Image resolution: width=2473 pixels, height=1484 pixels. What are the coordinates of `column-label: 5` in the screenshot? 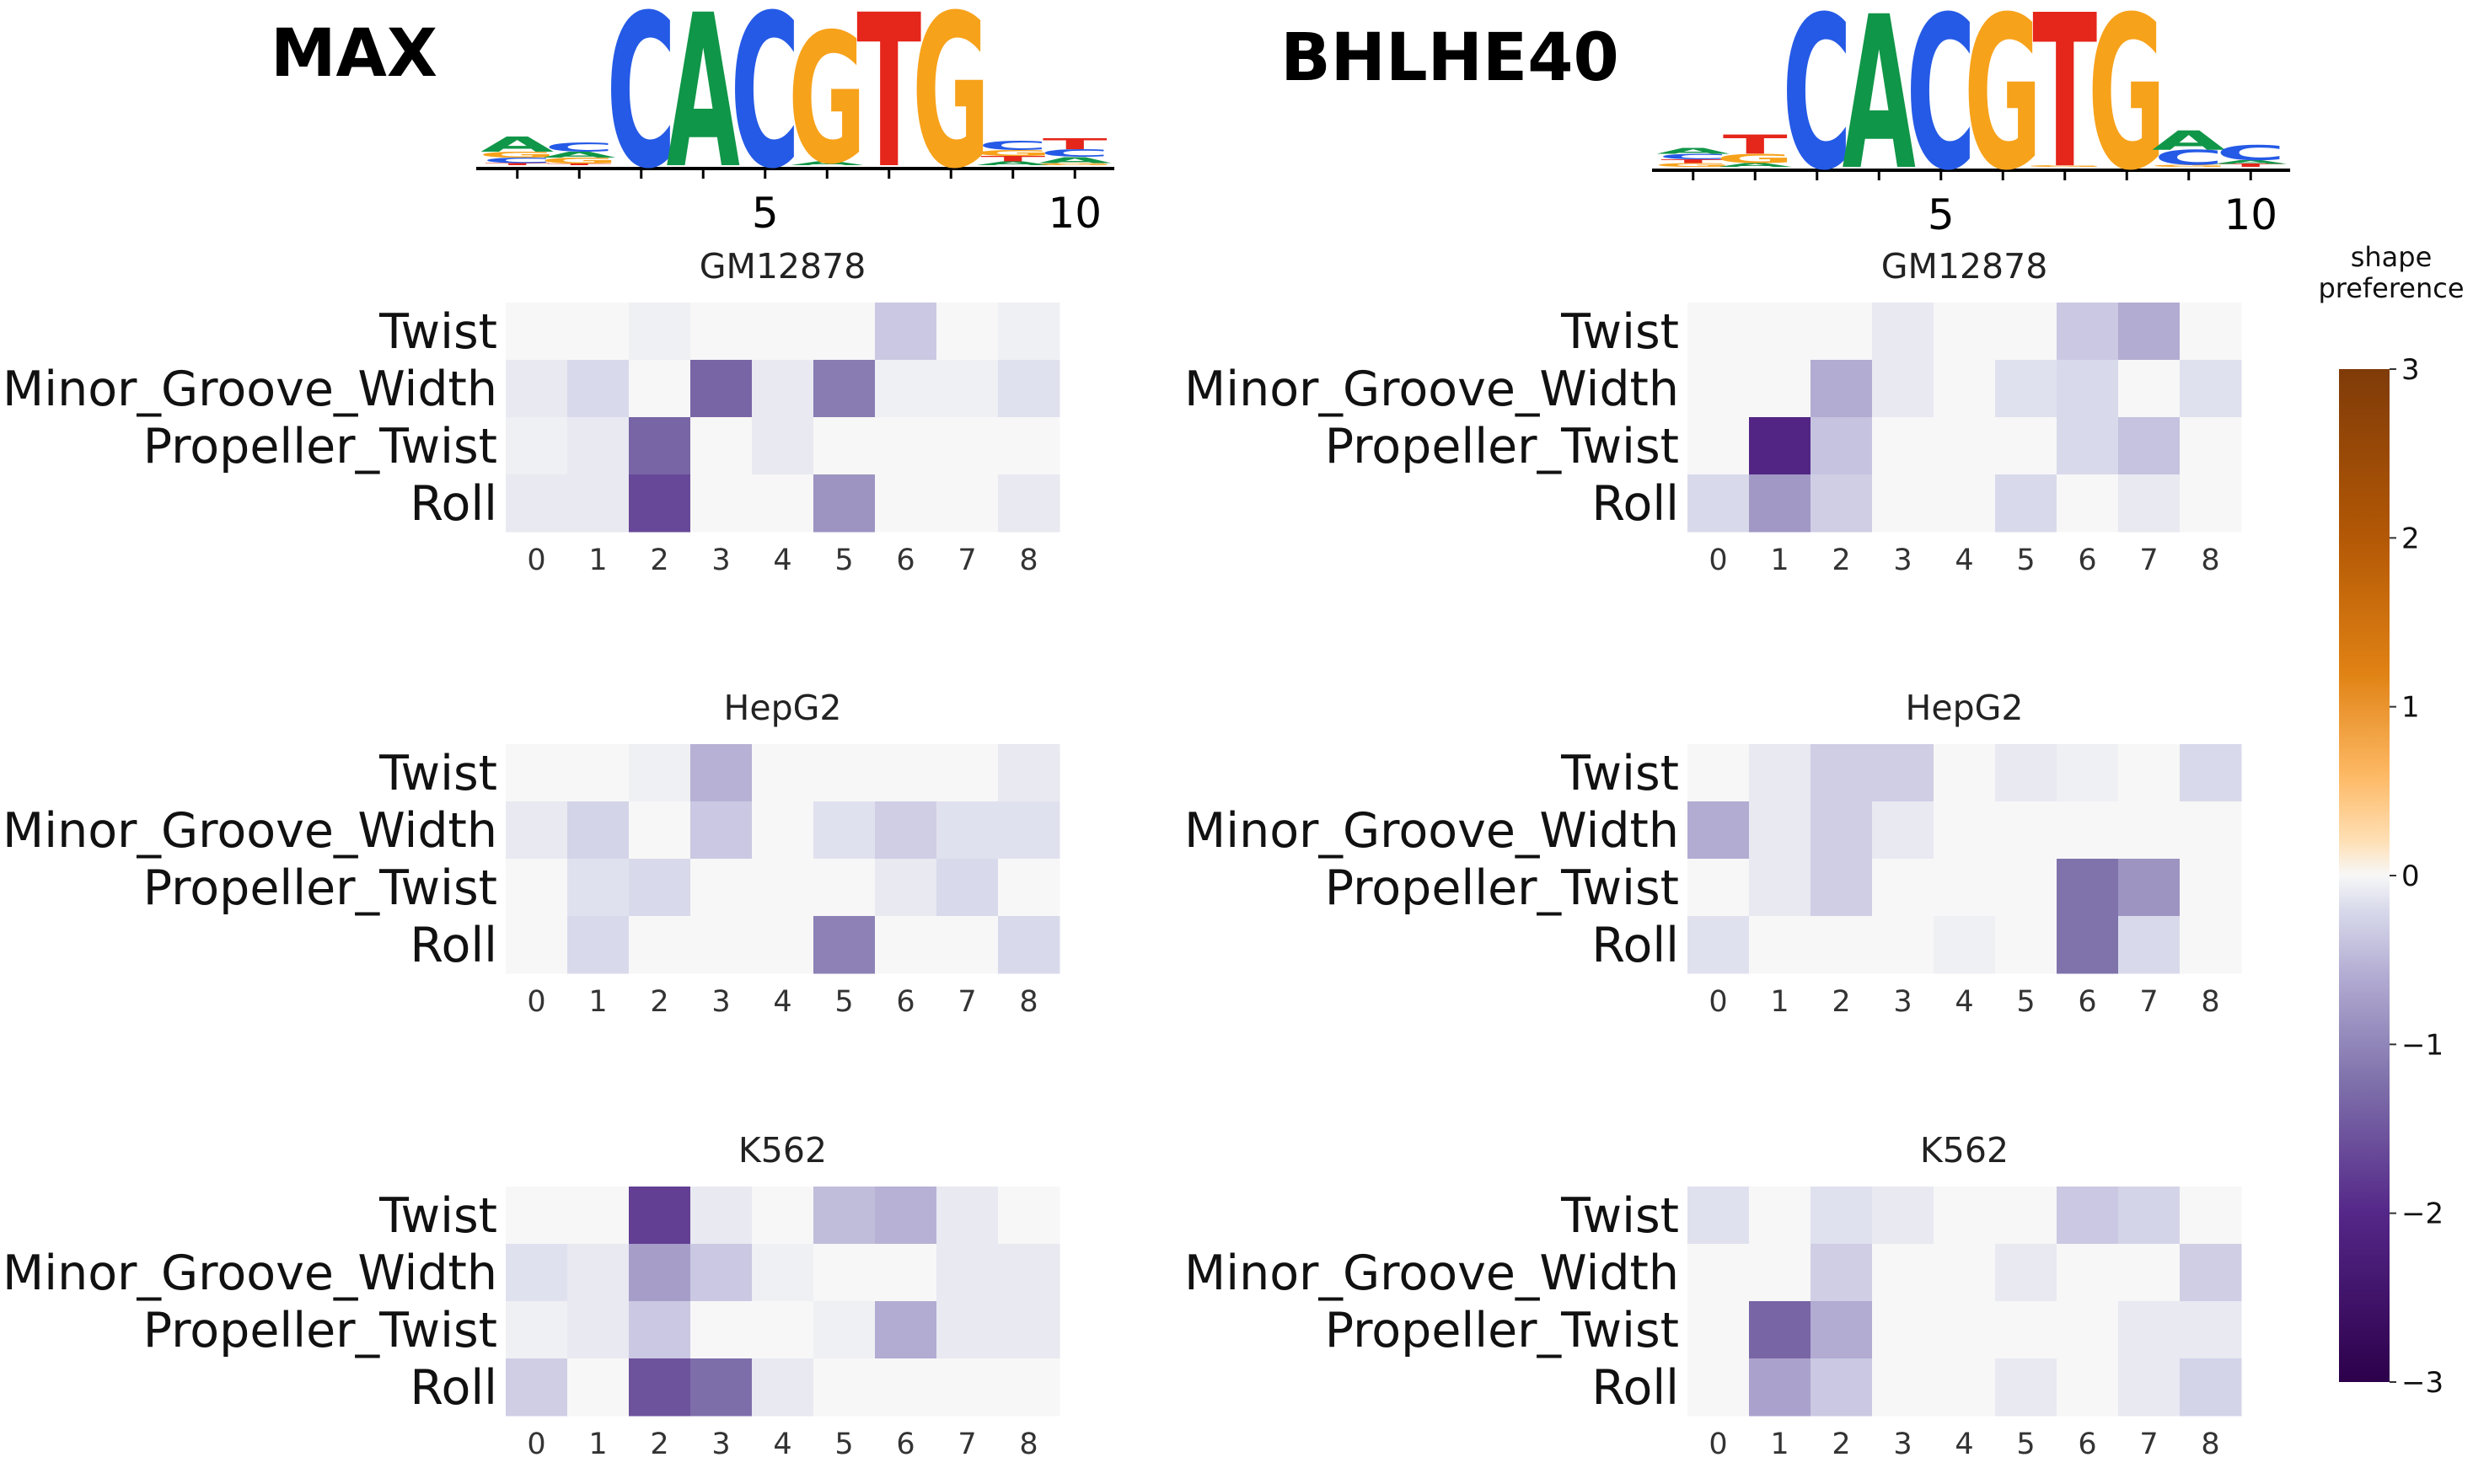 It's located at (2025, 1002).